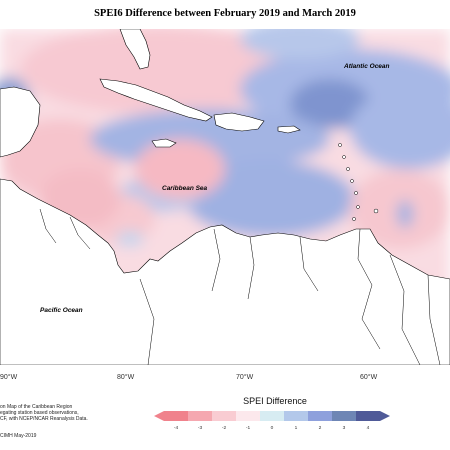 The height and width of the screenshot is (450, 450). I want to click on hispaniola, so click(239, 122).